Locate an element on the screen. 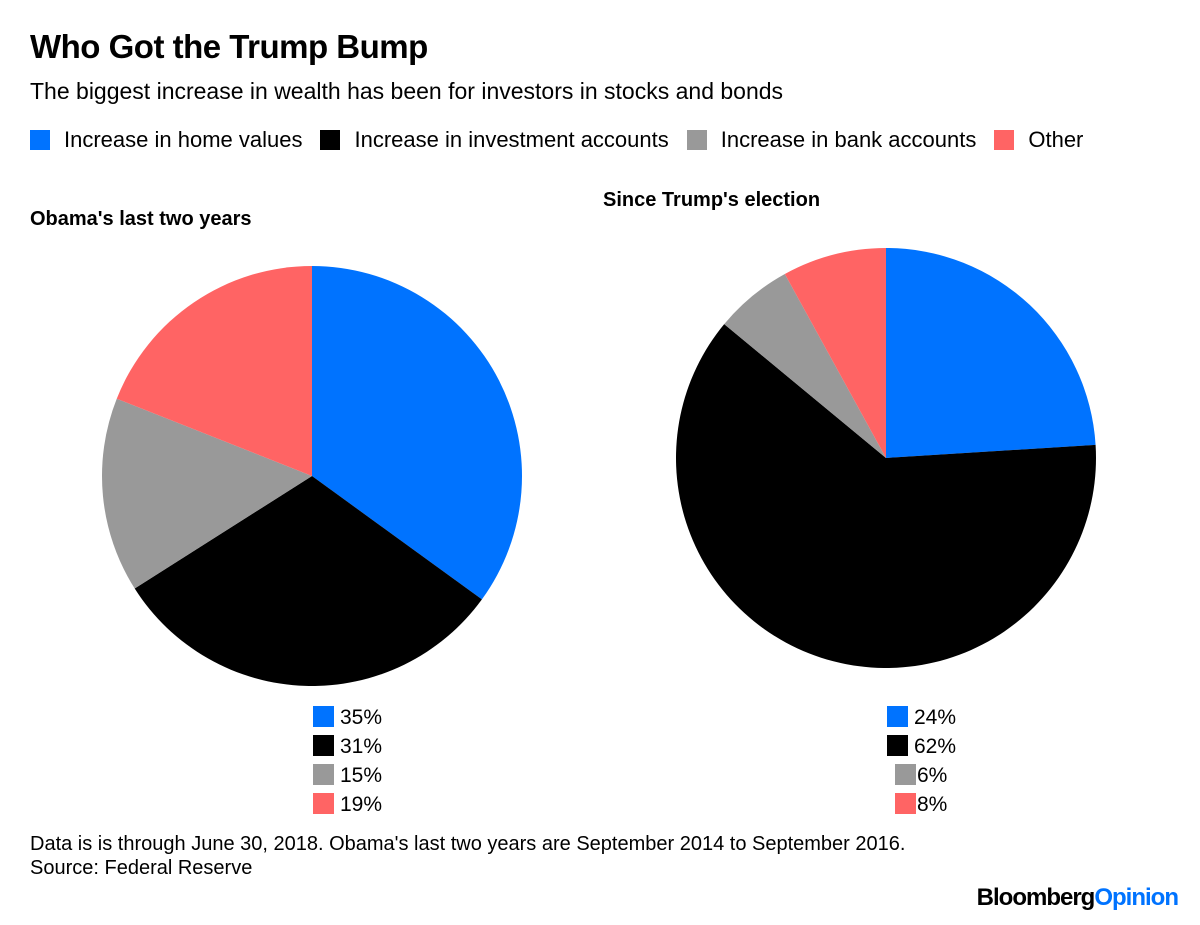  logo-main: Bloomberg is located at coordinates (1036, 897).